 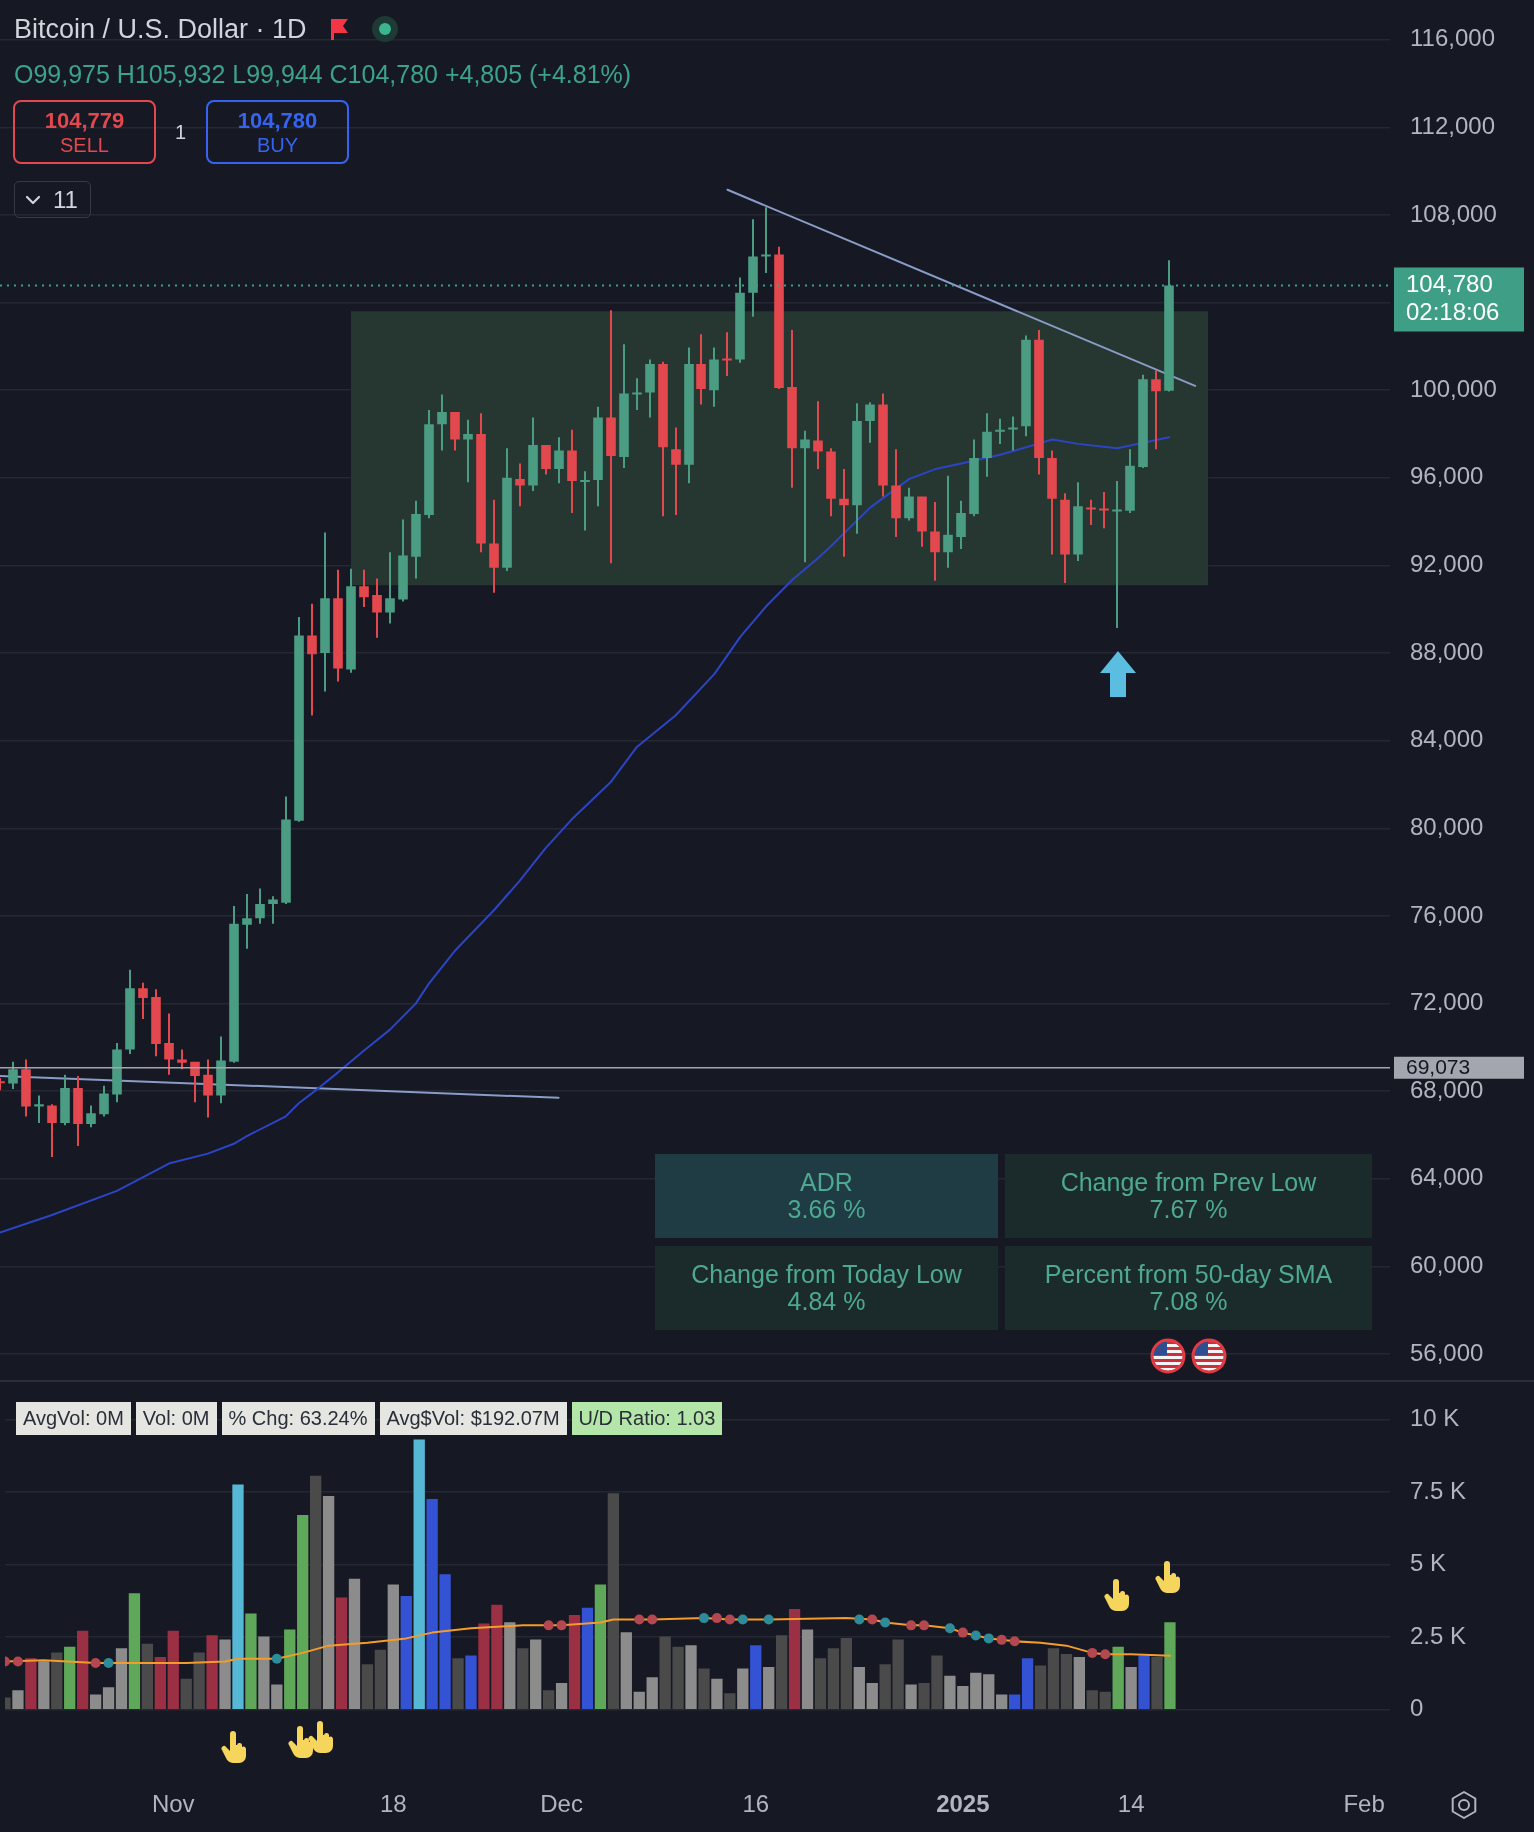 What do you see at coordinates (1447, 1002) in the screenshot?
I see `y-tick-label: 72,000` at bounding box center [1447, 1002].